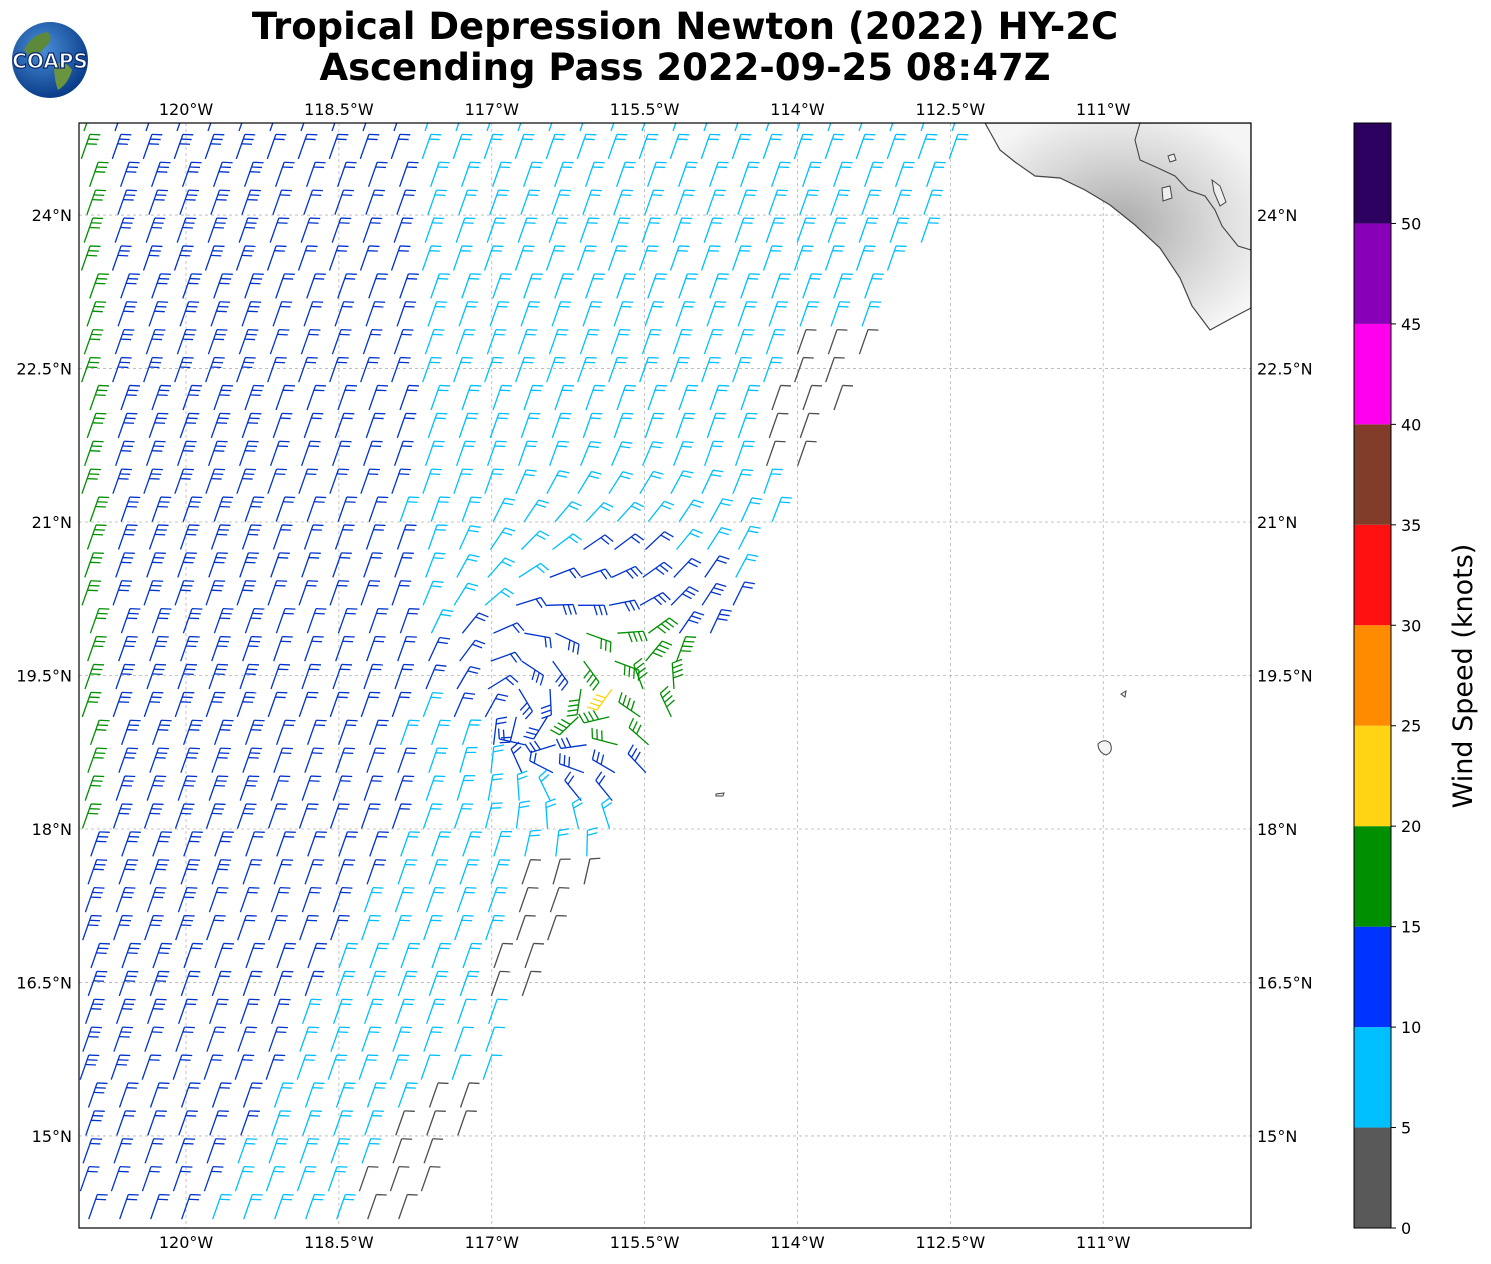  I want to click on lat-label-left: 15°N, so click(52, 1136).